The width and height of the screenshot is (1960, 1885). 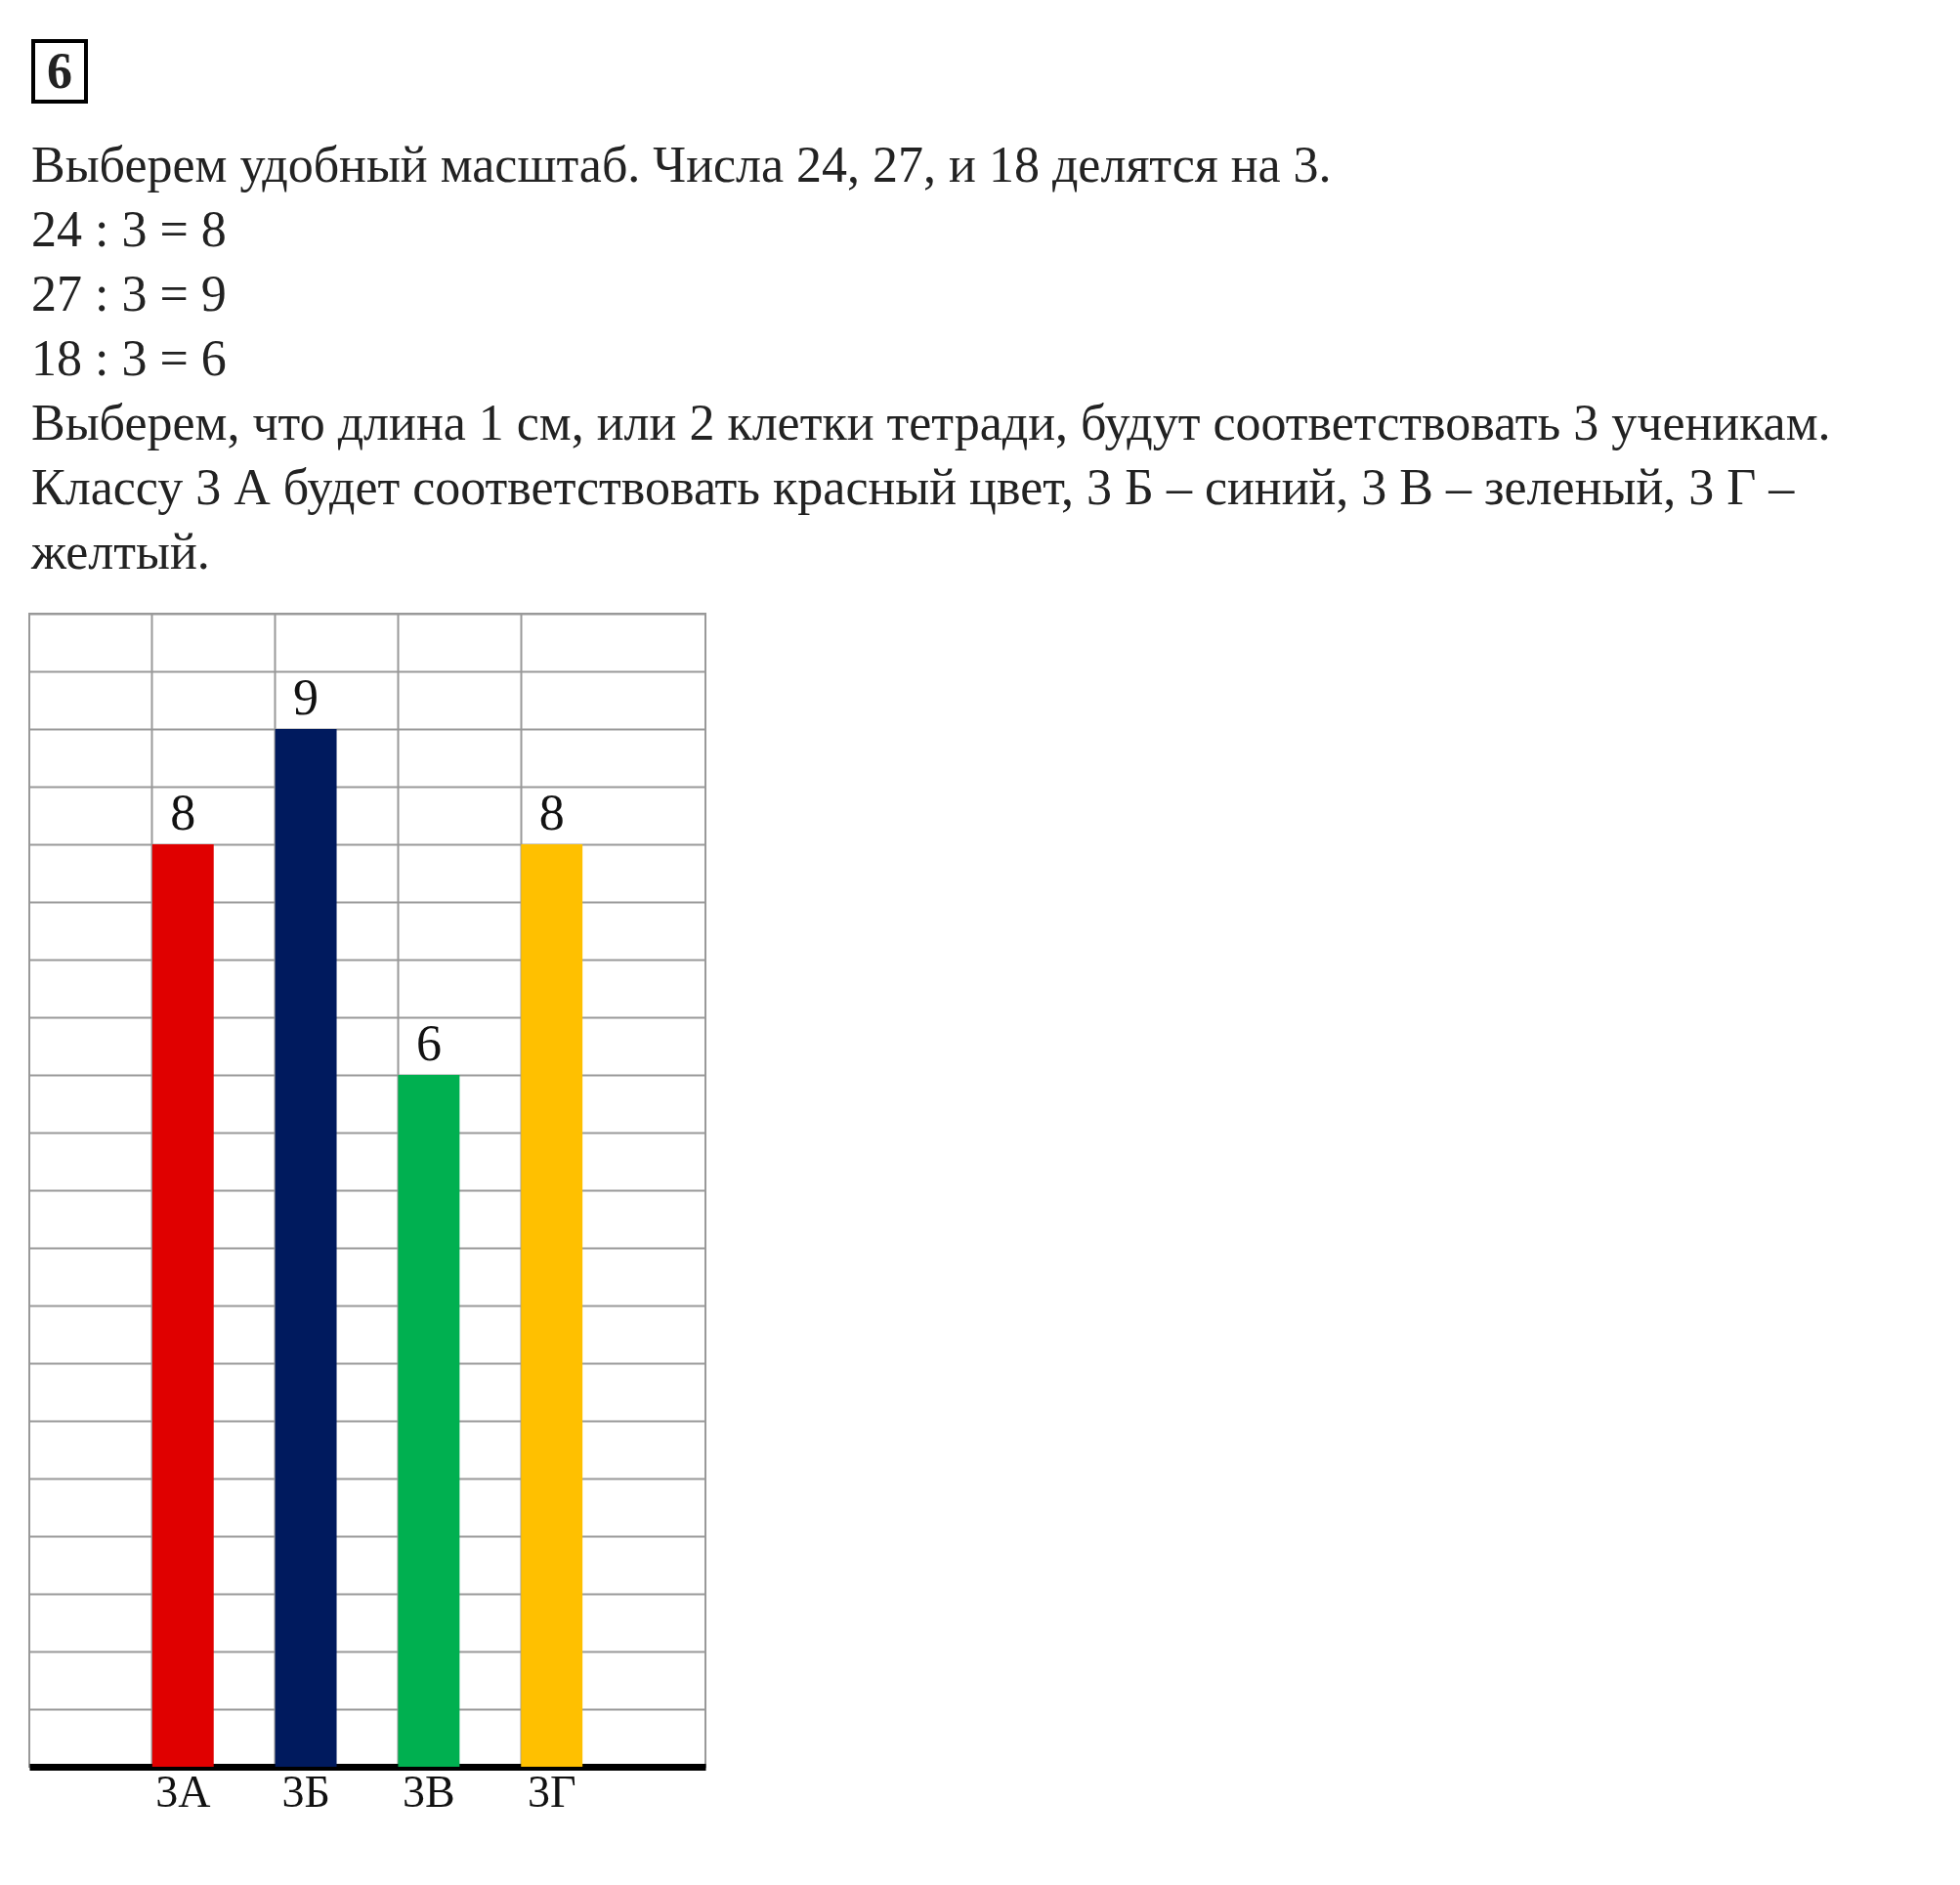 I want to click on data-label: 9, so click(x=306, y=697).